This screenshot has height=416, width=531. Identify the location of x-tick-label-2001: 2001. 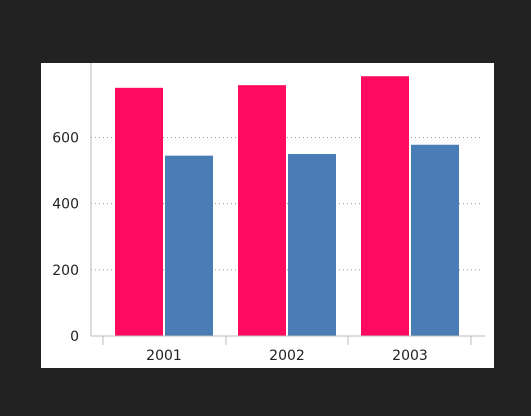
(164, 356).